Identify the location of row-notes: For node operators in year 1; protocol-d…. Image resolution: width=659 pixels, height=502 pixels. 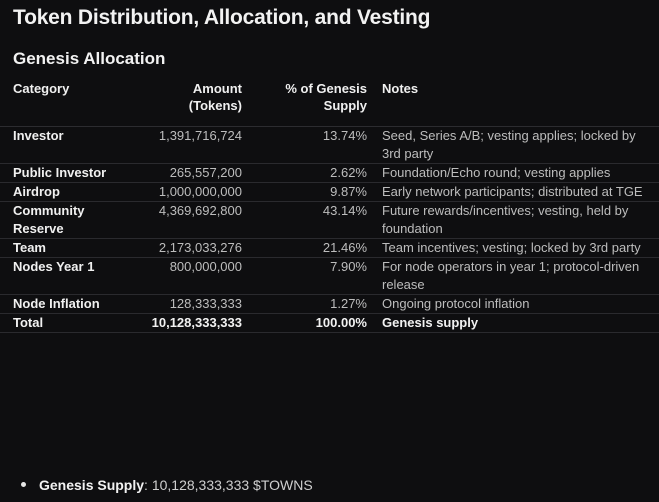
(513, 276).